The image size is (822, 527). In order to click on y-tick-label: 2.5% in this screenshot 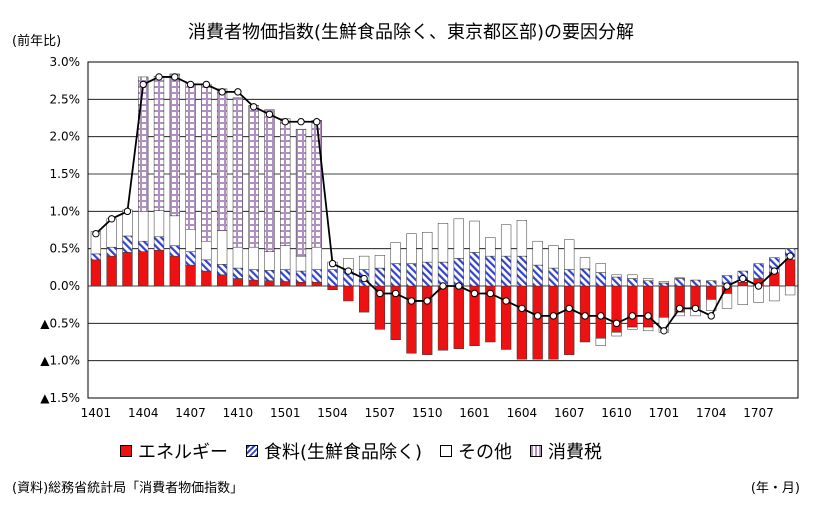, I will do `click(65, 99)`.